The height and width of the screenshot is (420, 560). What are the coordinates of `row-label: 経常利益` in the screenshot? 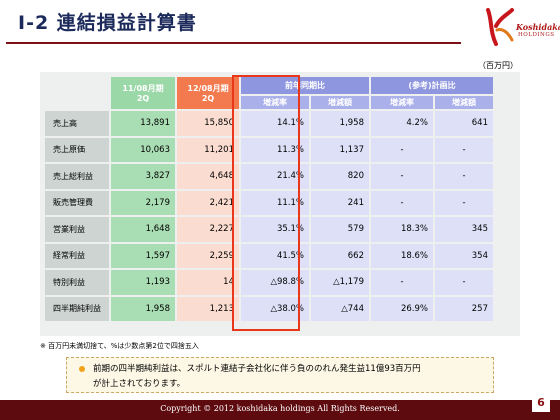 It's located at (77, 255).